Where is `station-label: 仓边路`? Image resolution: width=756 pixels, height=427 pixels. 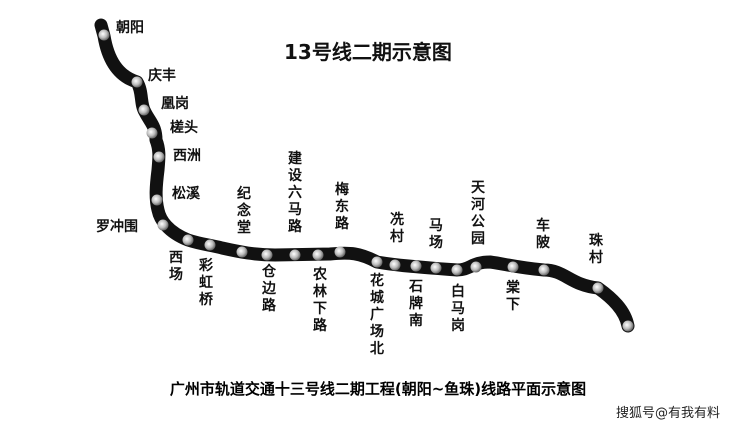 station-label: 仓边路 is located at coordinates (269, 289).